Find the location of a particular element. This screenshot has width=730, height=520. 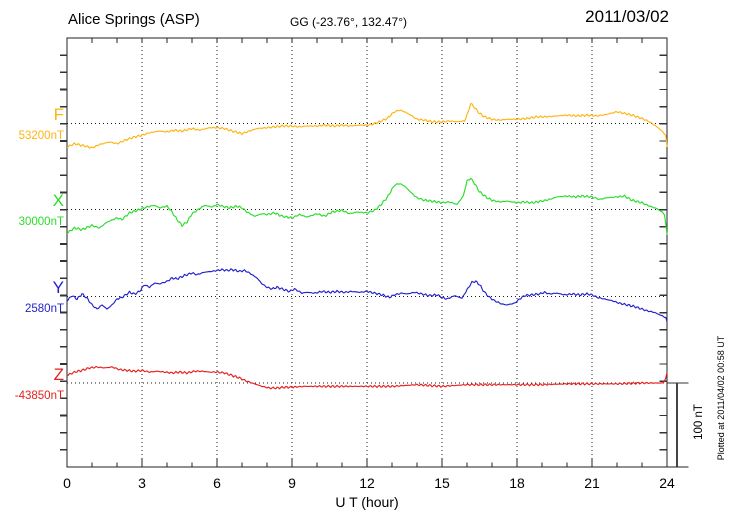

x-tick-label: 15 is located at coordinates (442, 483).